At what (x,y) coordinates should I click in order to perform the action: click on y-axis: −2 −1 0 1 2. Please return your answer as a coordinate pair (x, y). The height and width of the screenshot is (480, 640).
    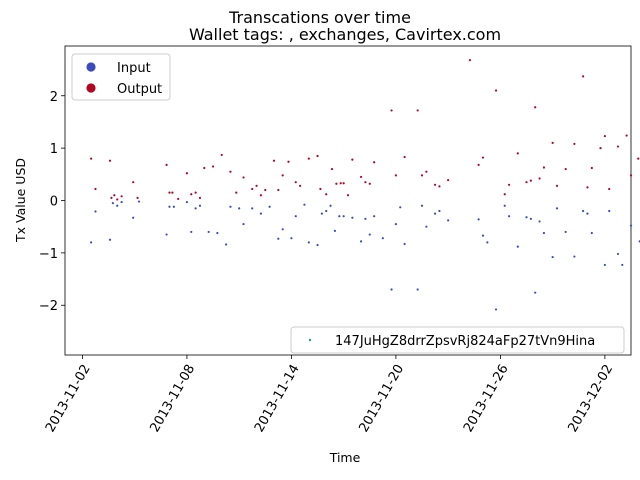
    Looking at the image, I should click on (52, 202).